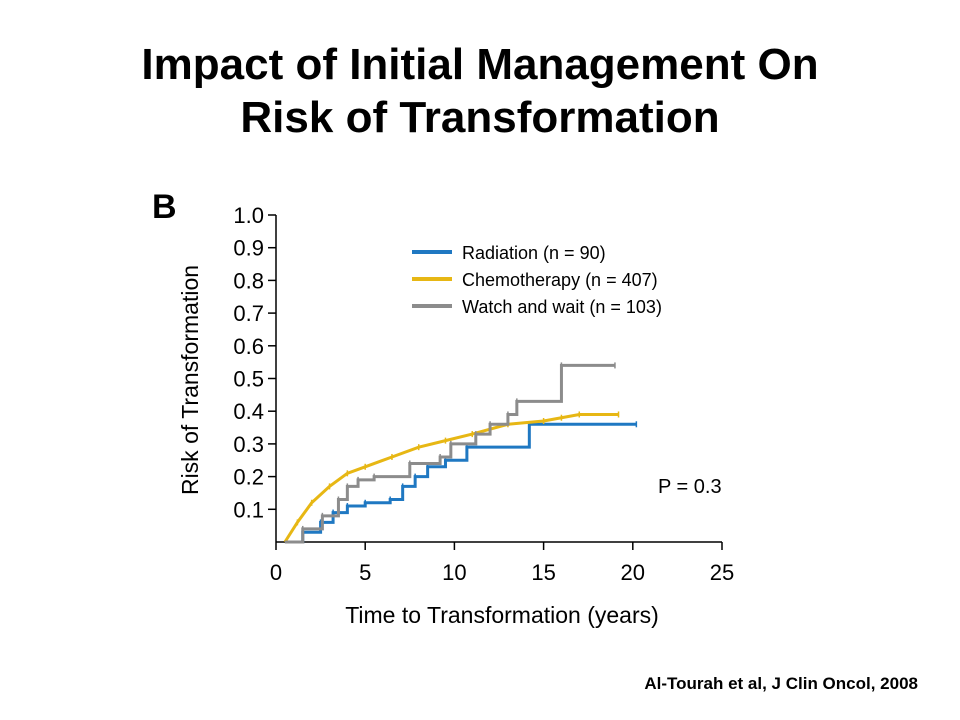  I want to click on title-line-1: Impact of Initial Management On, so click(480, 64).